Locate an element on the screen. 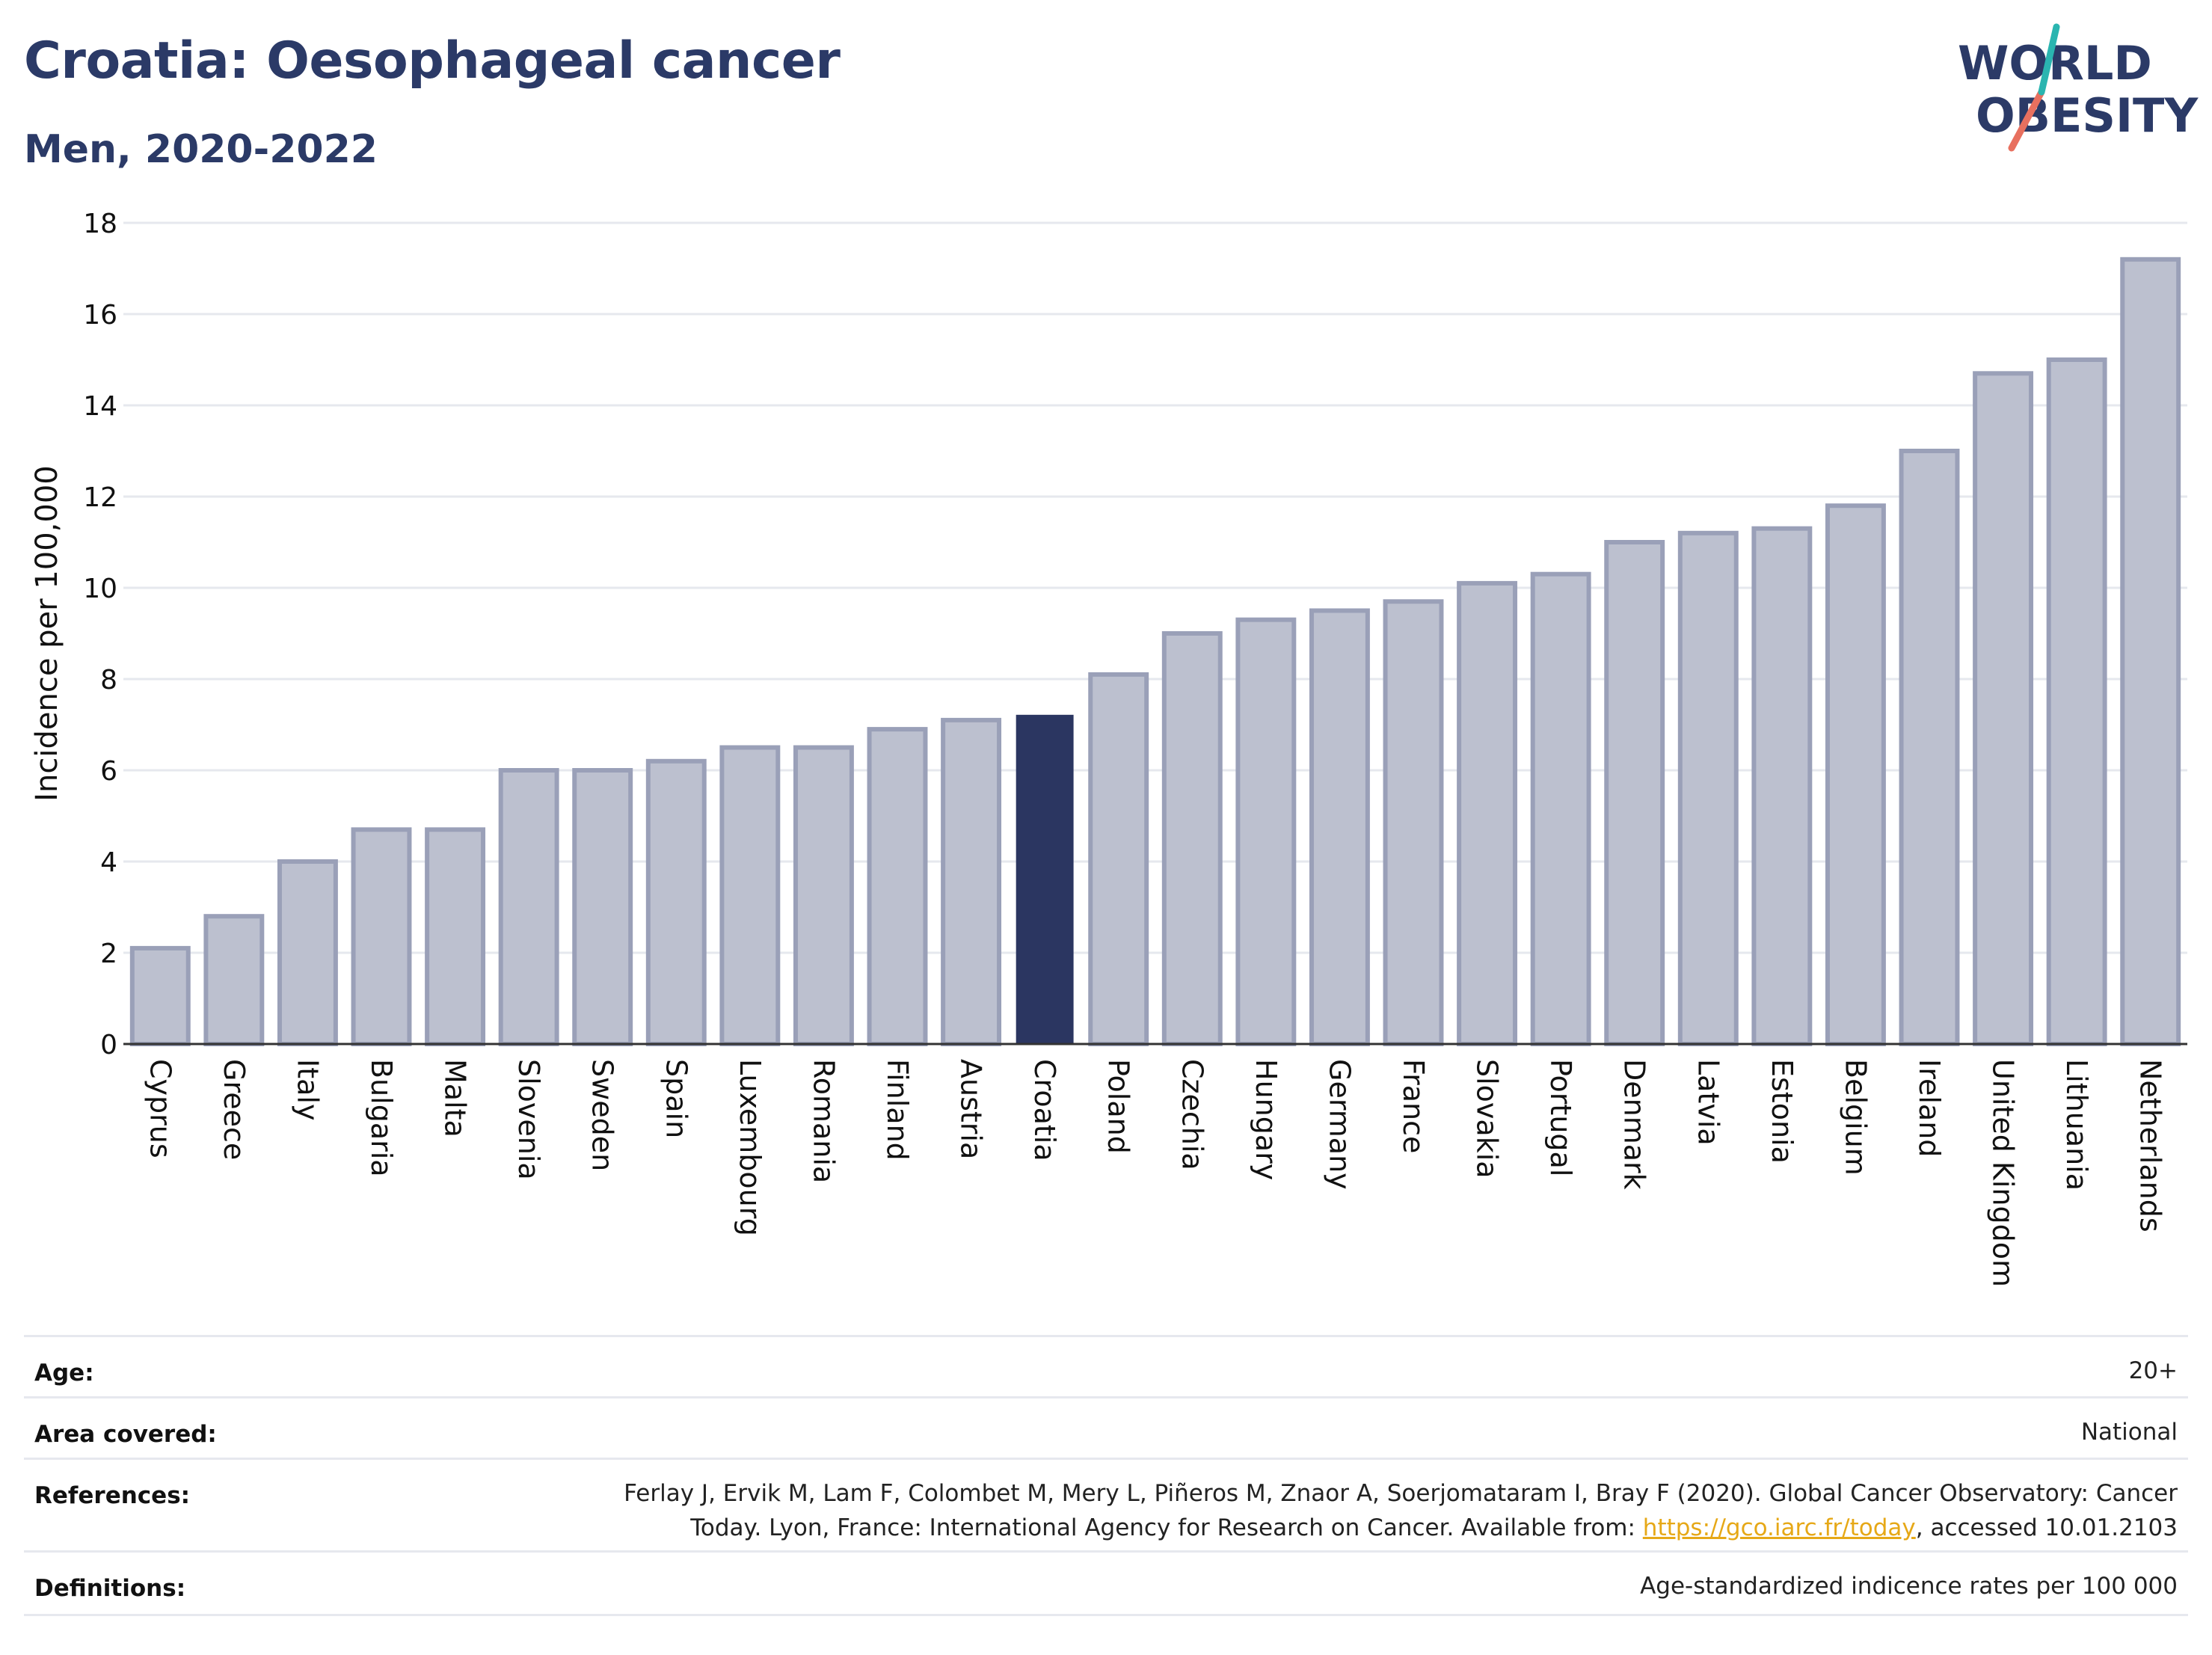 This screenshot has width=2212, height=1655. y-axis-label: Incidence per 100,000 is located at coordinates (47, 633).